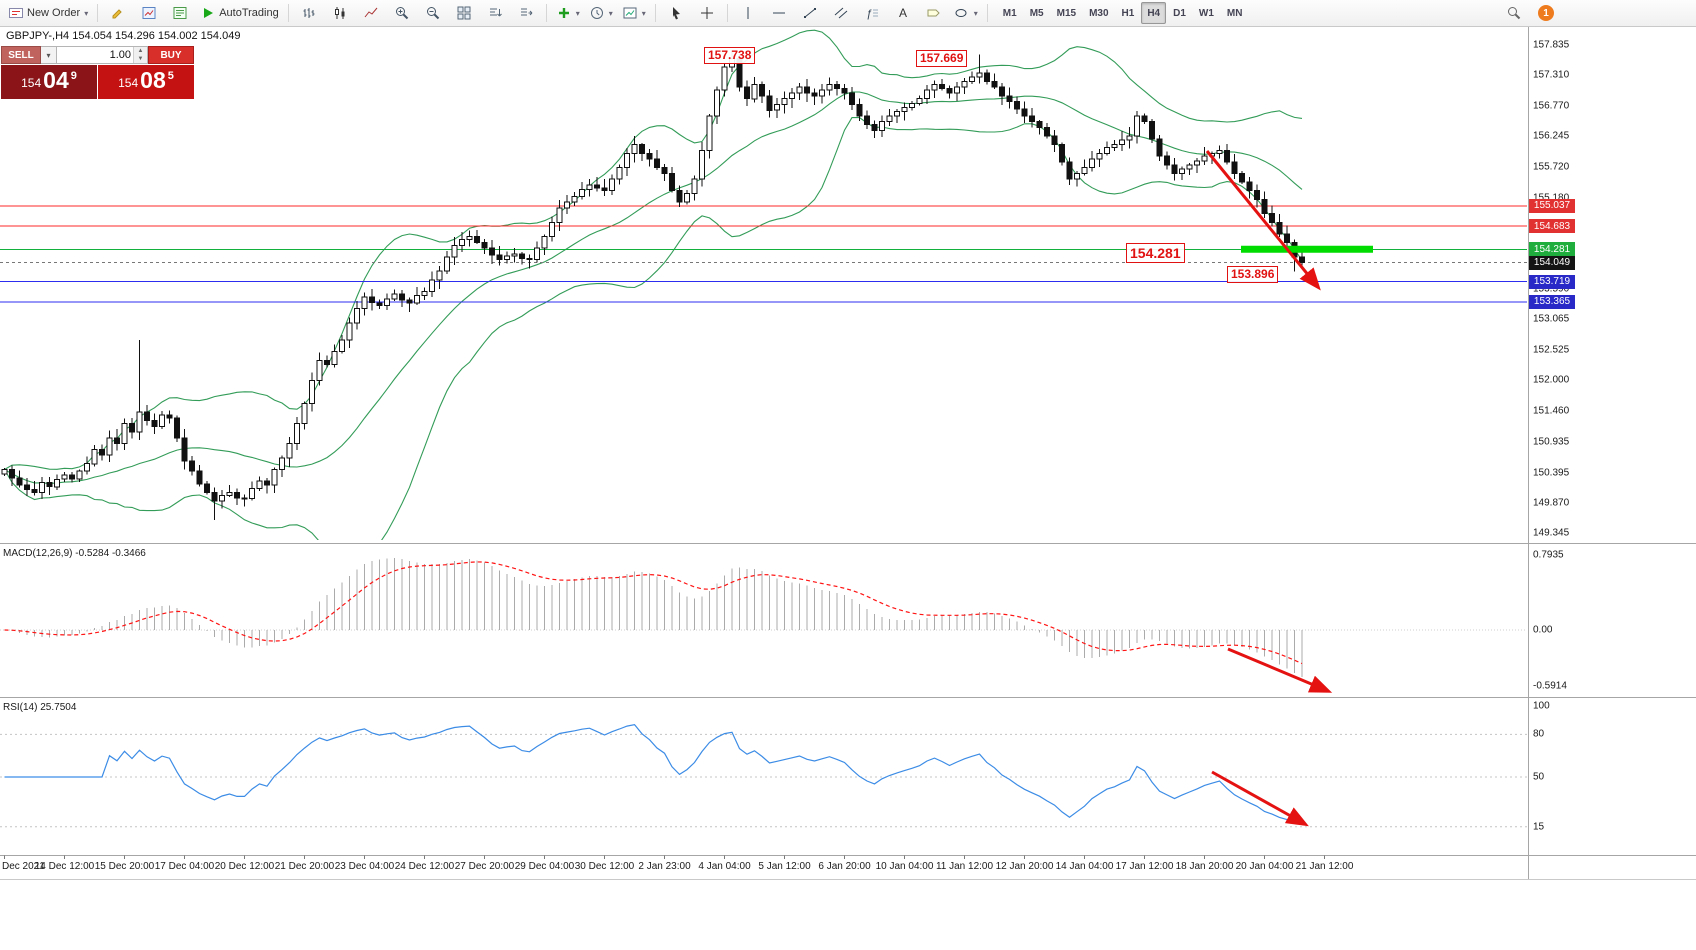 The image size is (1696, 950). I want to click on metaeditor-icon, so click(117, 14).